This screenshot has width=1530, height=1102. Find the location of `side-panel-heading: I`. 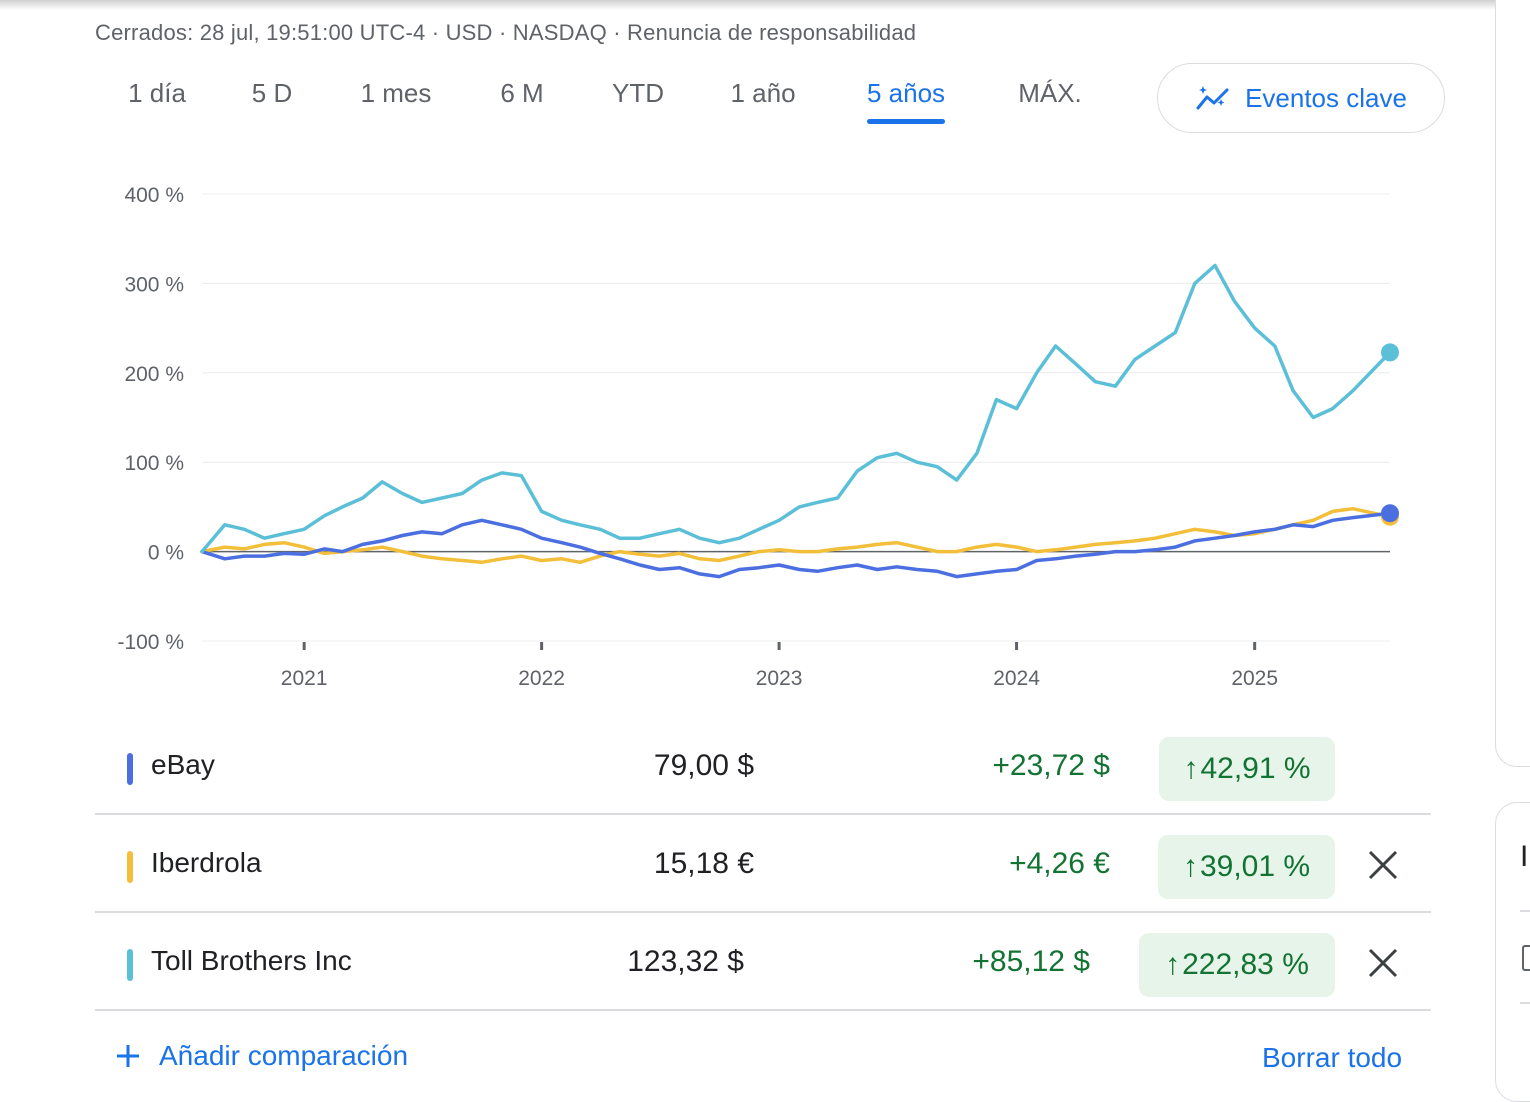

side-panel-heading: I is located at coordinates (1524, 856).